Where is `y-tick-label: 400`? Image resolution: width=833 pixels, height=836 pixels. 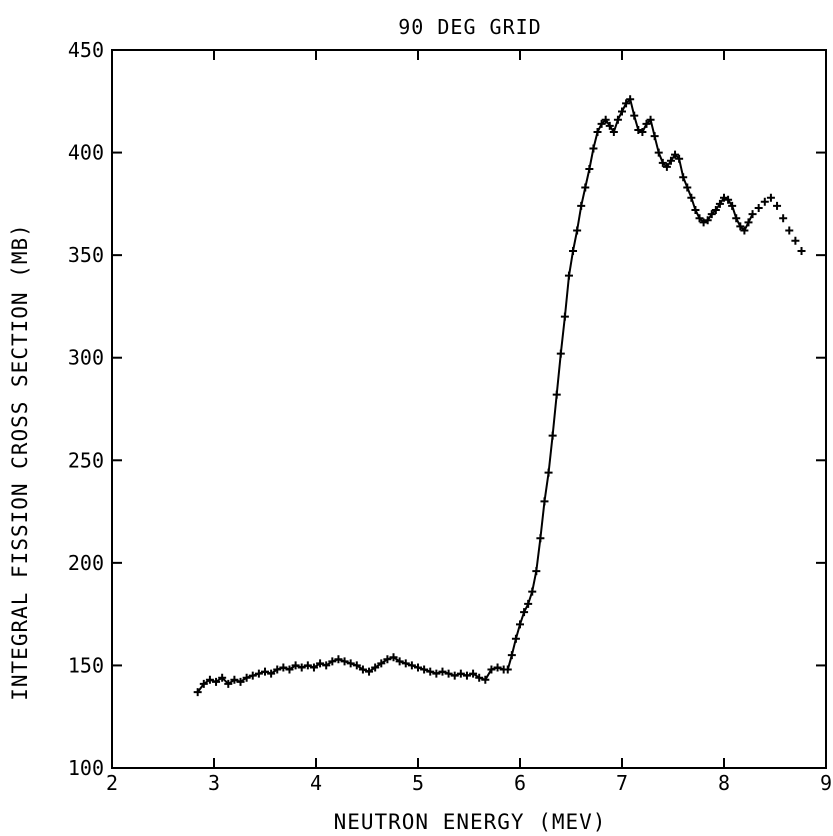
y-tick-label: 400 is located at coordinates (86, 153).